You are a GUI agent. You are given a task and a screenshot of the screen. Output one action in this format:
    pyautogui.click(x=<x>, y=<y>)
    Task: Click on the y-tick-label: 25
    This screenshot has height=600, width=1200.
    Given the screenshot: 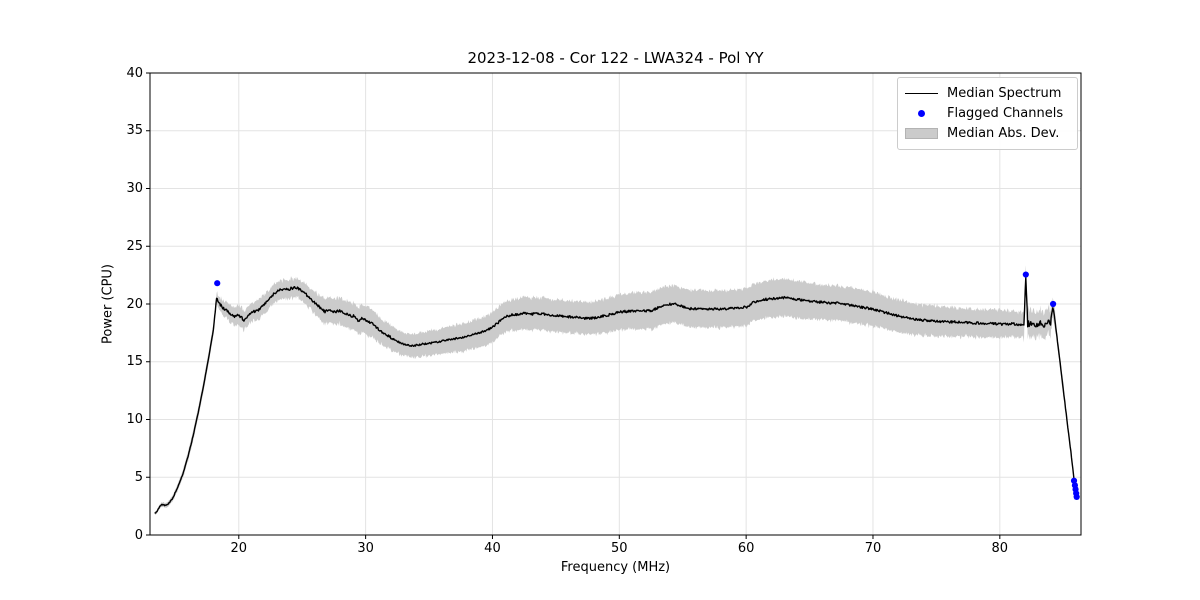 What is the action you would take?
    pyautogui.click(x=134, y=246)
    